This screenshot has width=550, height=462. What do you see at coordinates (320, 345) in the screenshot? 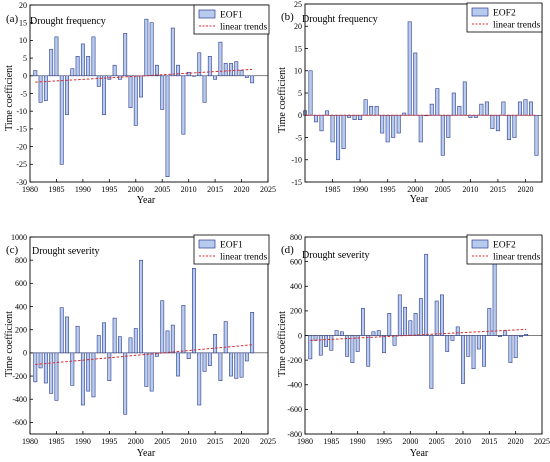
I see `bar-1983` at bounding box center [320, 345].